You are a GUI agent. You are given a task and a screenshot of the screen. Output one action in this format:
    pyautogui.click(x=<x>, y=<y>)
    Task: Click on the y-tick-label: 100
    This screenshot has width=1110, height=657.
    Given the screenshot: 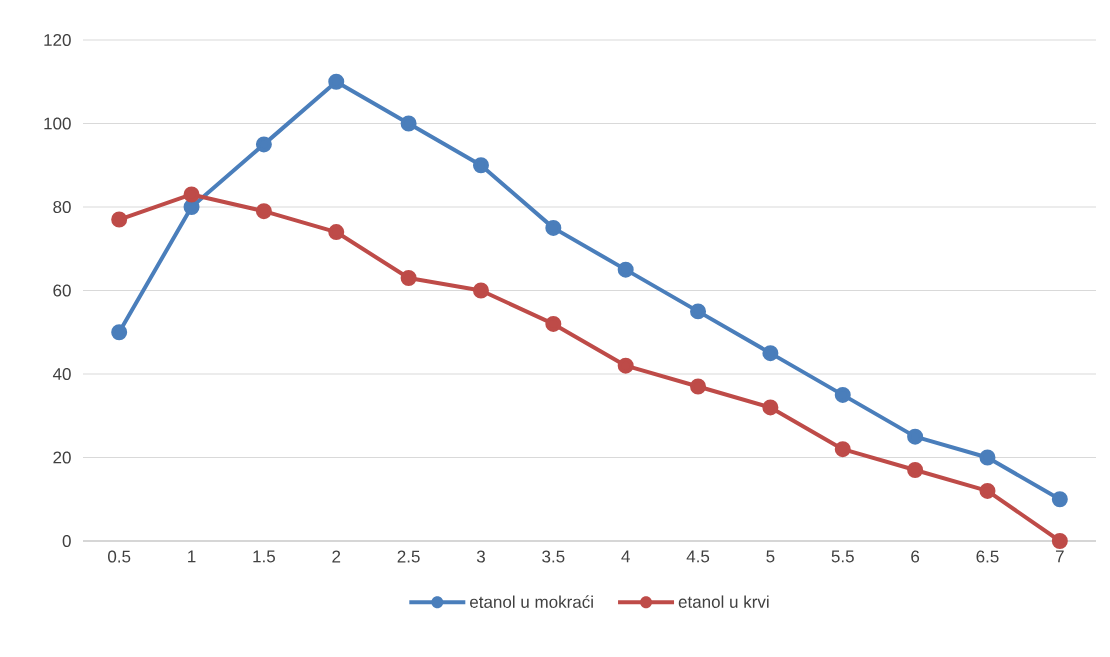 What is the action you would take?
    pyautogui.click(x=57, y=123)
    